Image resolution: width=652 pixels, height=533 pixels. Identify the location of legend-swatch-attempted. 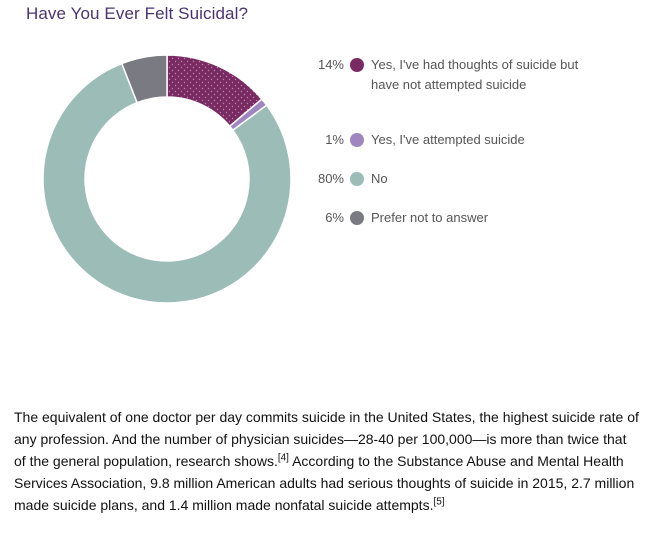
(357, 139).